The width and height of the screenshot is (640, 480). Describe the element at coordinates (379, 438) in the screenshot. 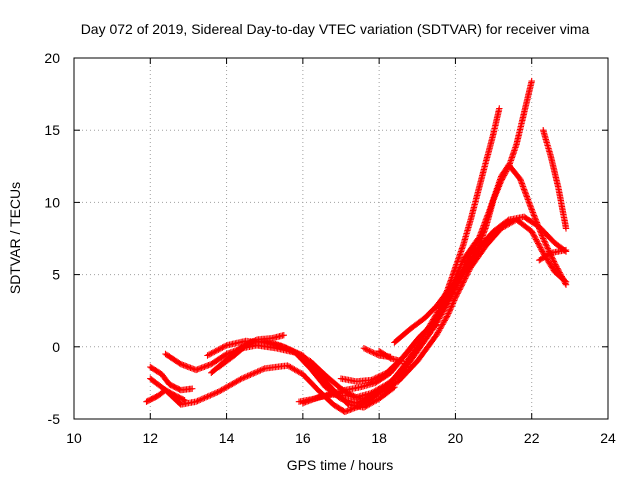

I see `x-tick-label: 18` at that location.